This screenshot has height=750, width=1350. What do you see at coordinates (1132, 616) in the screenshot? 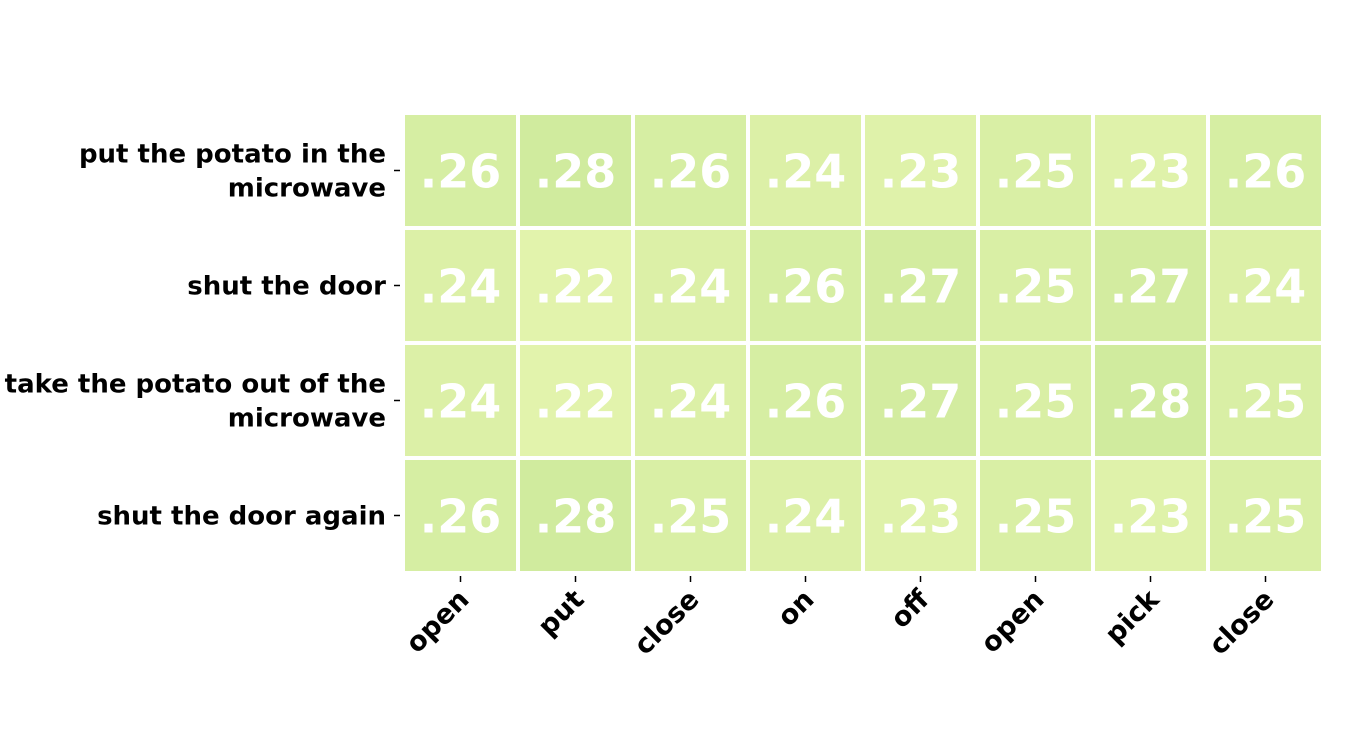
I see `column-label: pick` at bounding box center [1132, 616].